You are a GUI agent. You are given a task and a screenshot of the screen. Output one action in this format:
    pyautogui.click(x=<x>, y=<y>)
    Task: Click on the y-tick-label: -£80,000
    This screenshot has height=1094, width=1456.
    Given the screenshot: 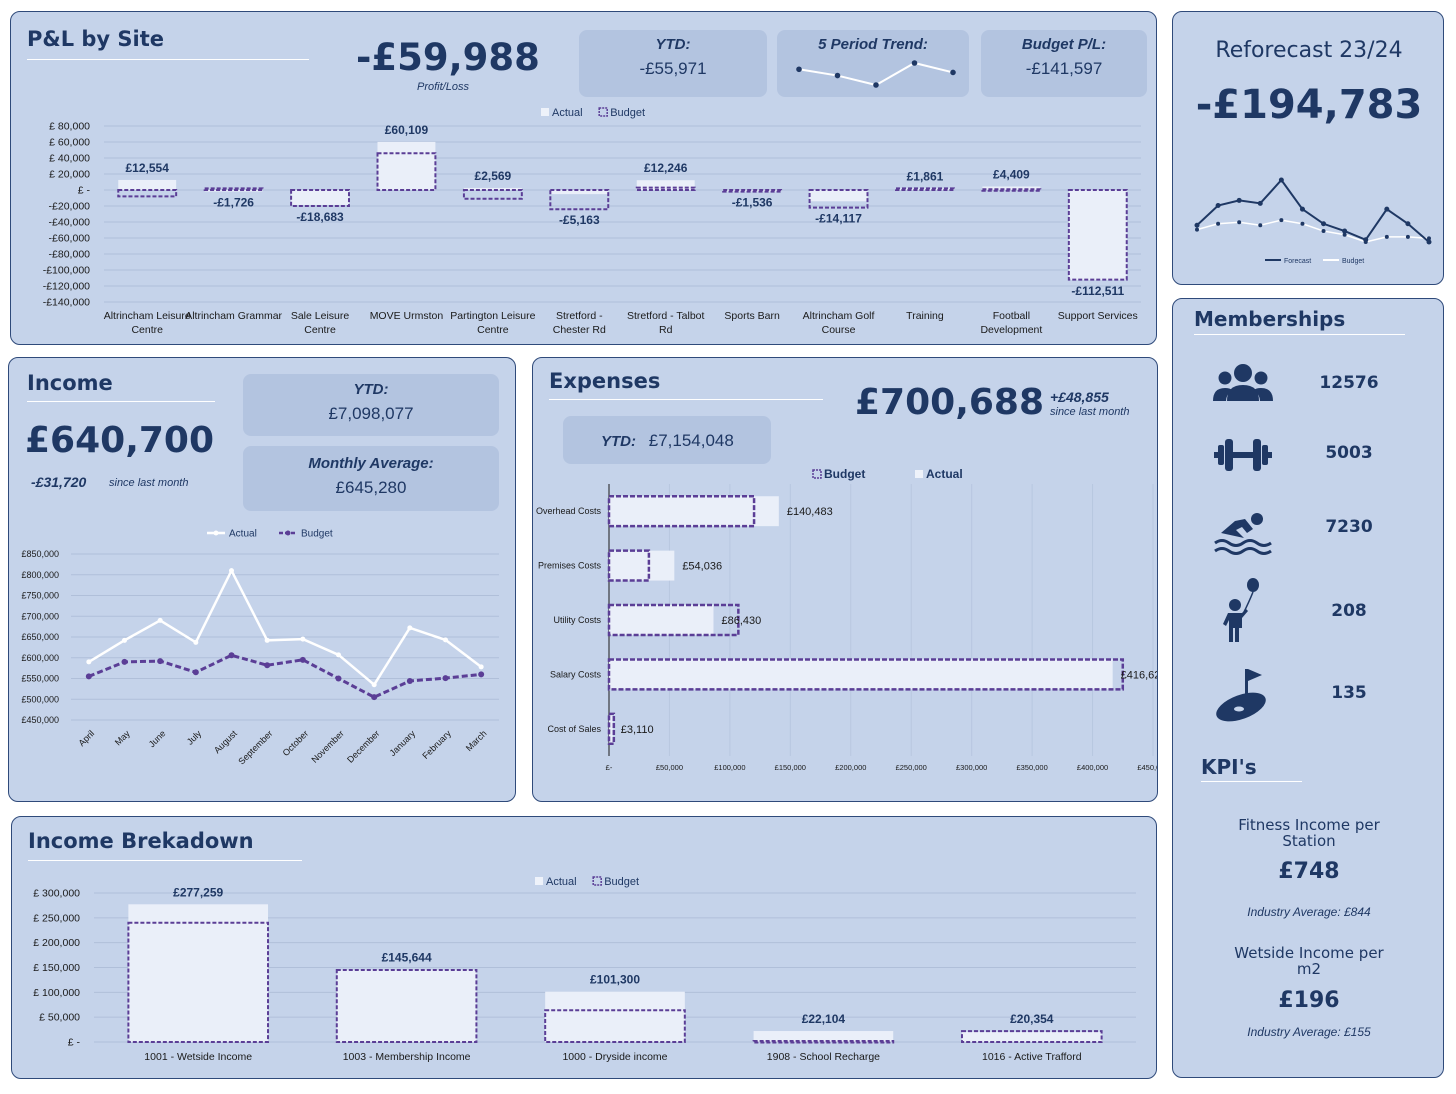 What is the action you would take?
    pyautogui.click(x=70, y=255)
    